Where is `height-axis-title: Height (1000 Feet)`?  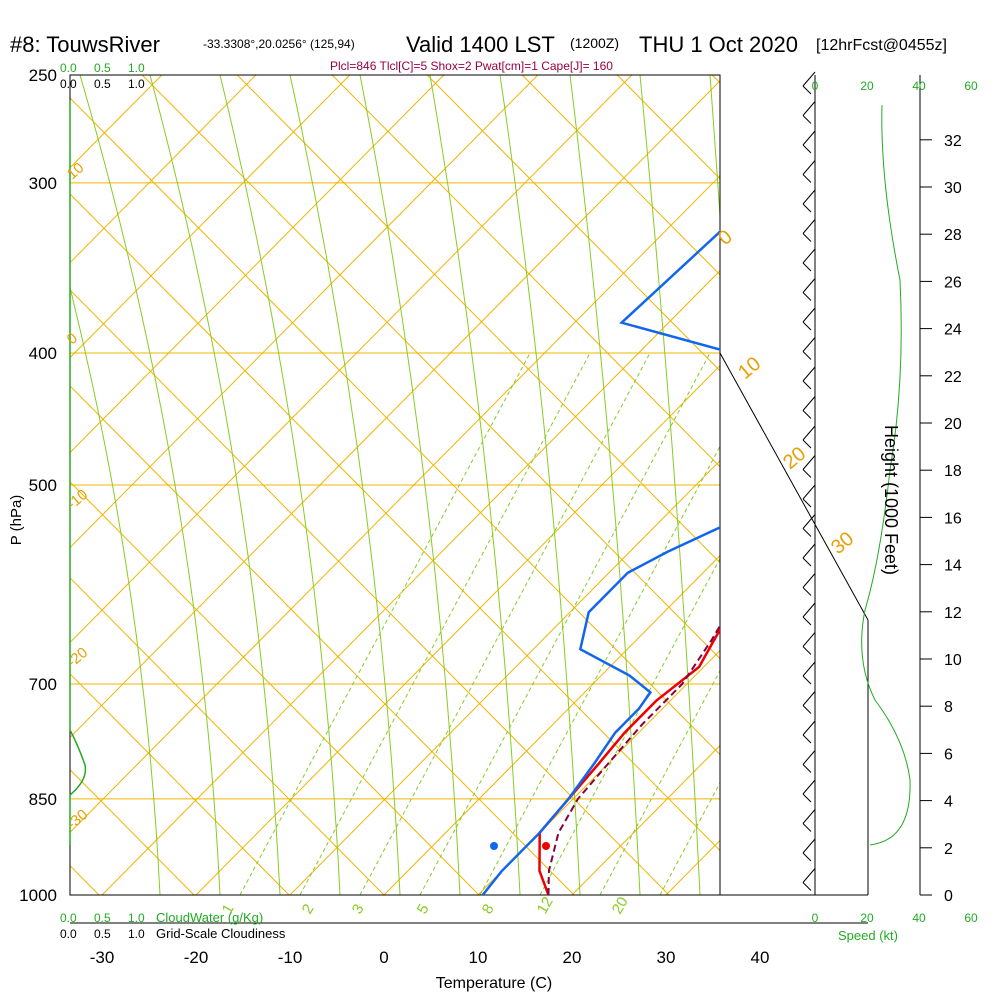
height-axis-title: Height (1000 Feet) is located at coordinates (891, 500).